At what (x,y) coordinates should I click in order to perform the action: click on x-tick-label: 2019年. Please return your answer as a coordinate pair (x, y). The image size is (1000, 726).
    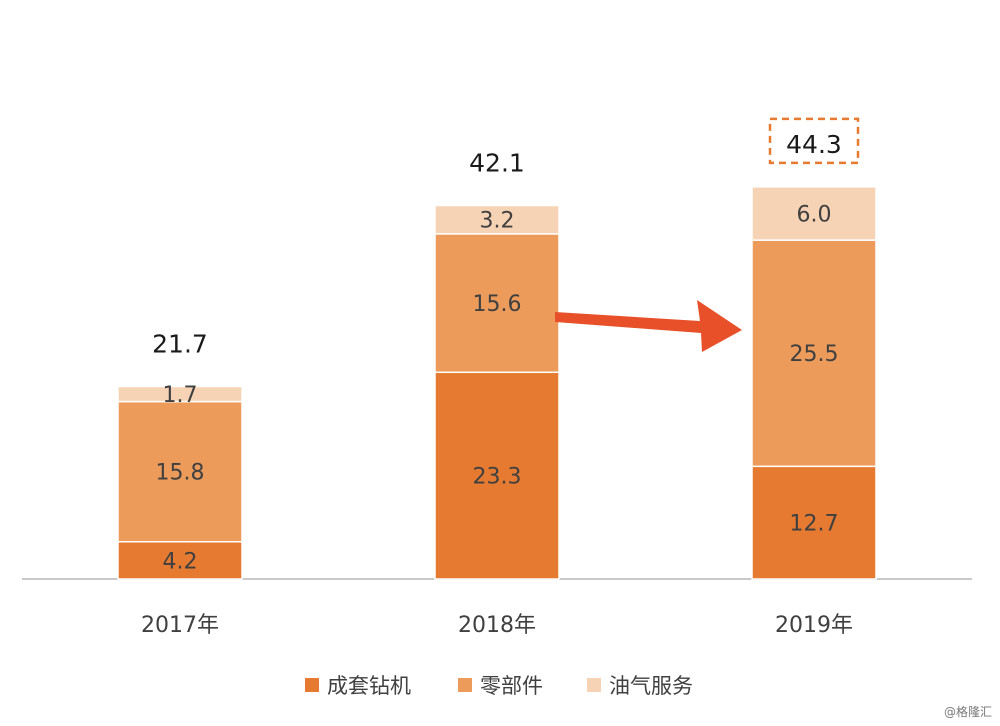
    Looking at the image, I should click on (814, 625).